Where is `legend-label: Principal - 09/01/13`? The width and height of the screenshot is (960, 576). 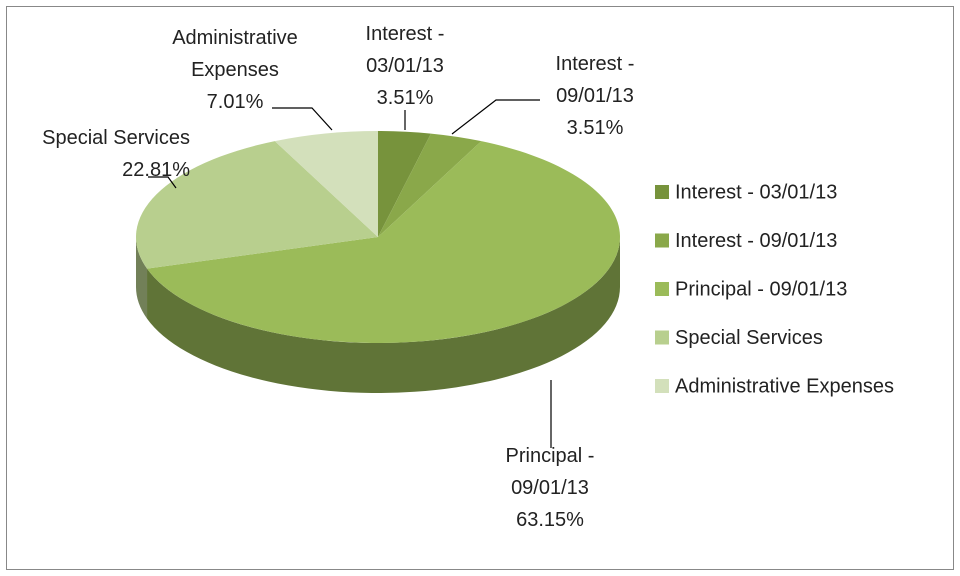 legend-label: Principal - 09/01/13 is located at coordinates (761, 289).